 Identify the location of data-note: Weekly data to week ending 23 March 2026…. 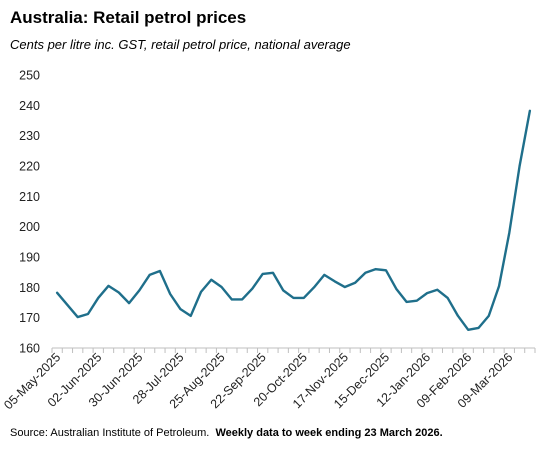
(329, 433).